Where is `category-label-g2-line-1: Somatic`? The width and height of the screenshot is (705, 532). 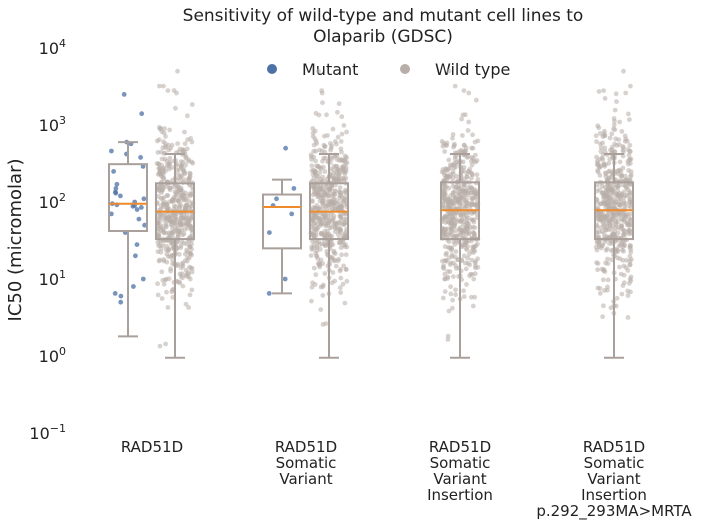
category-label-g2-line-1: Somatic is located at coordinates (460, 463).